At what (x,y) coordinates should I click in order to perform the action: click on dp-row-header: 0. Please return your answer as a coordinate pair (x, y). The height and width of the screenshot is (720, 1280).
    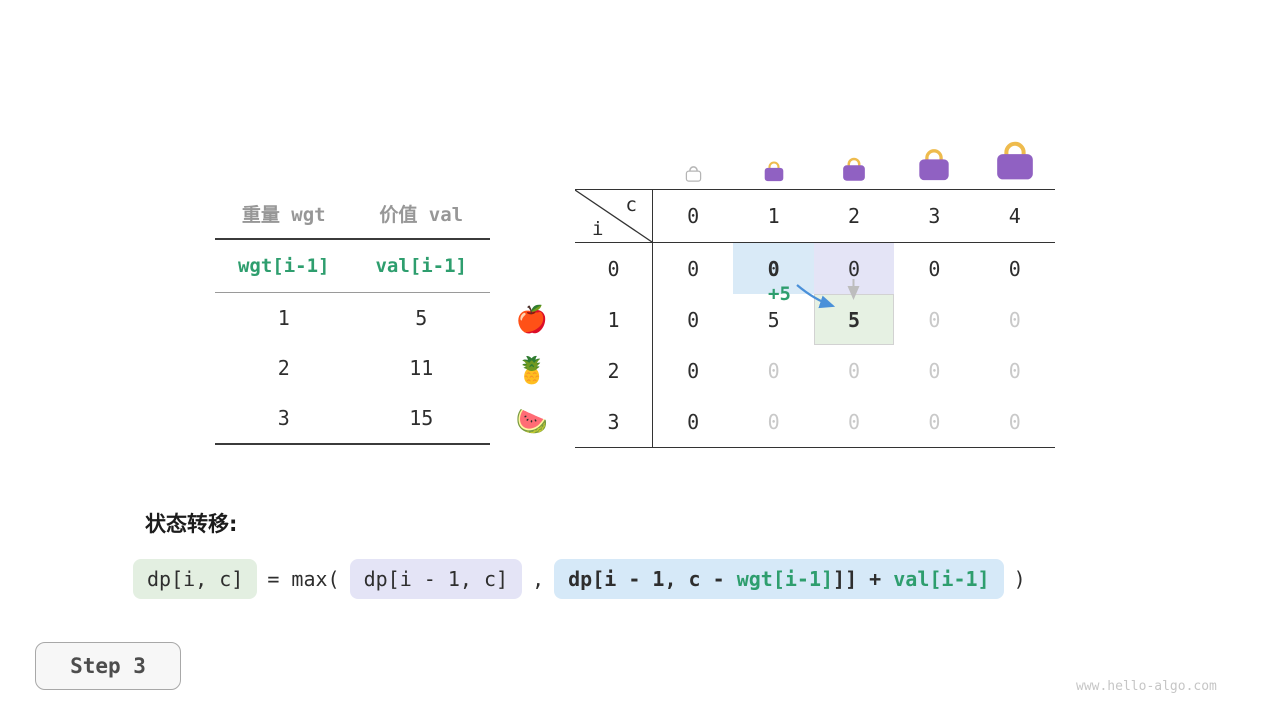
    Looking at the image, I should click on (614, 268).